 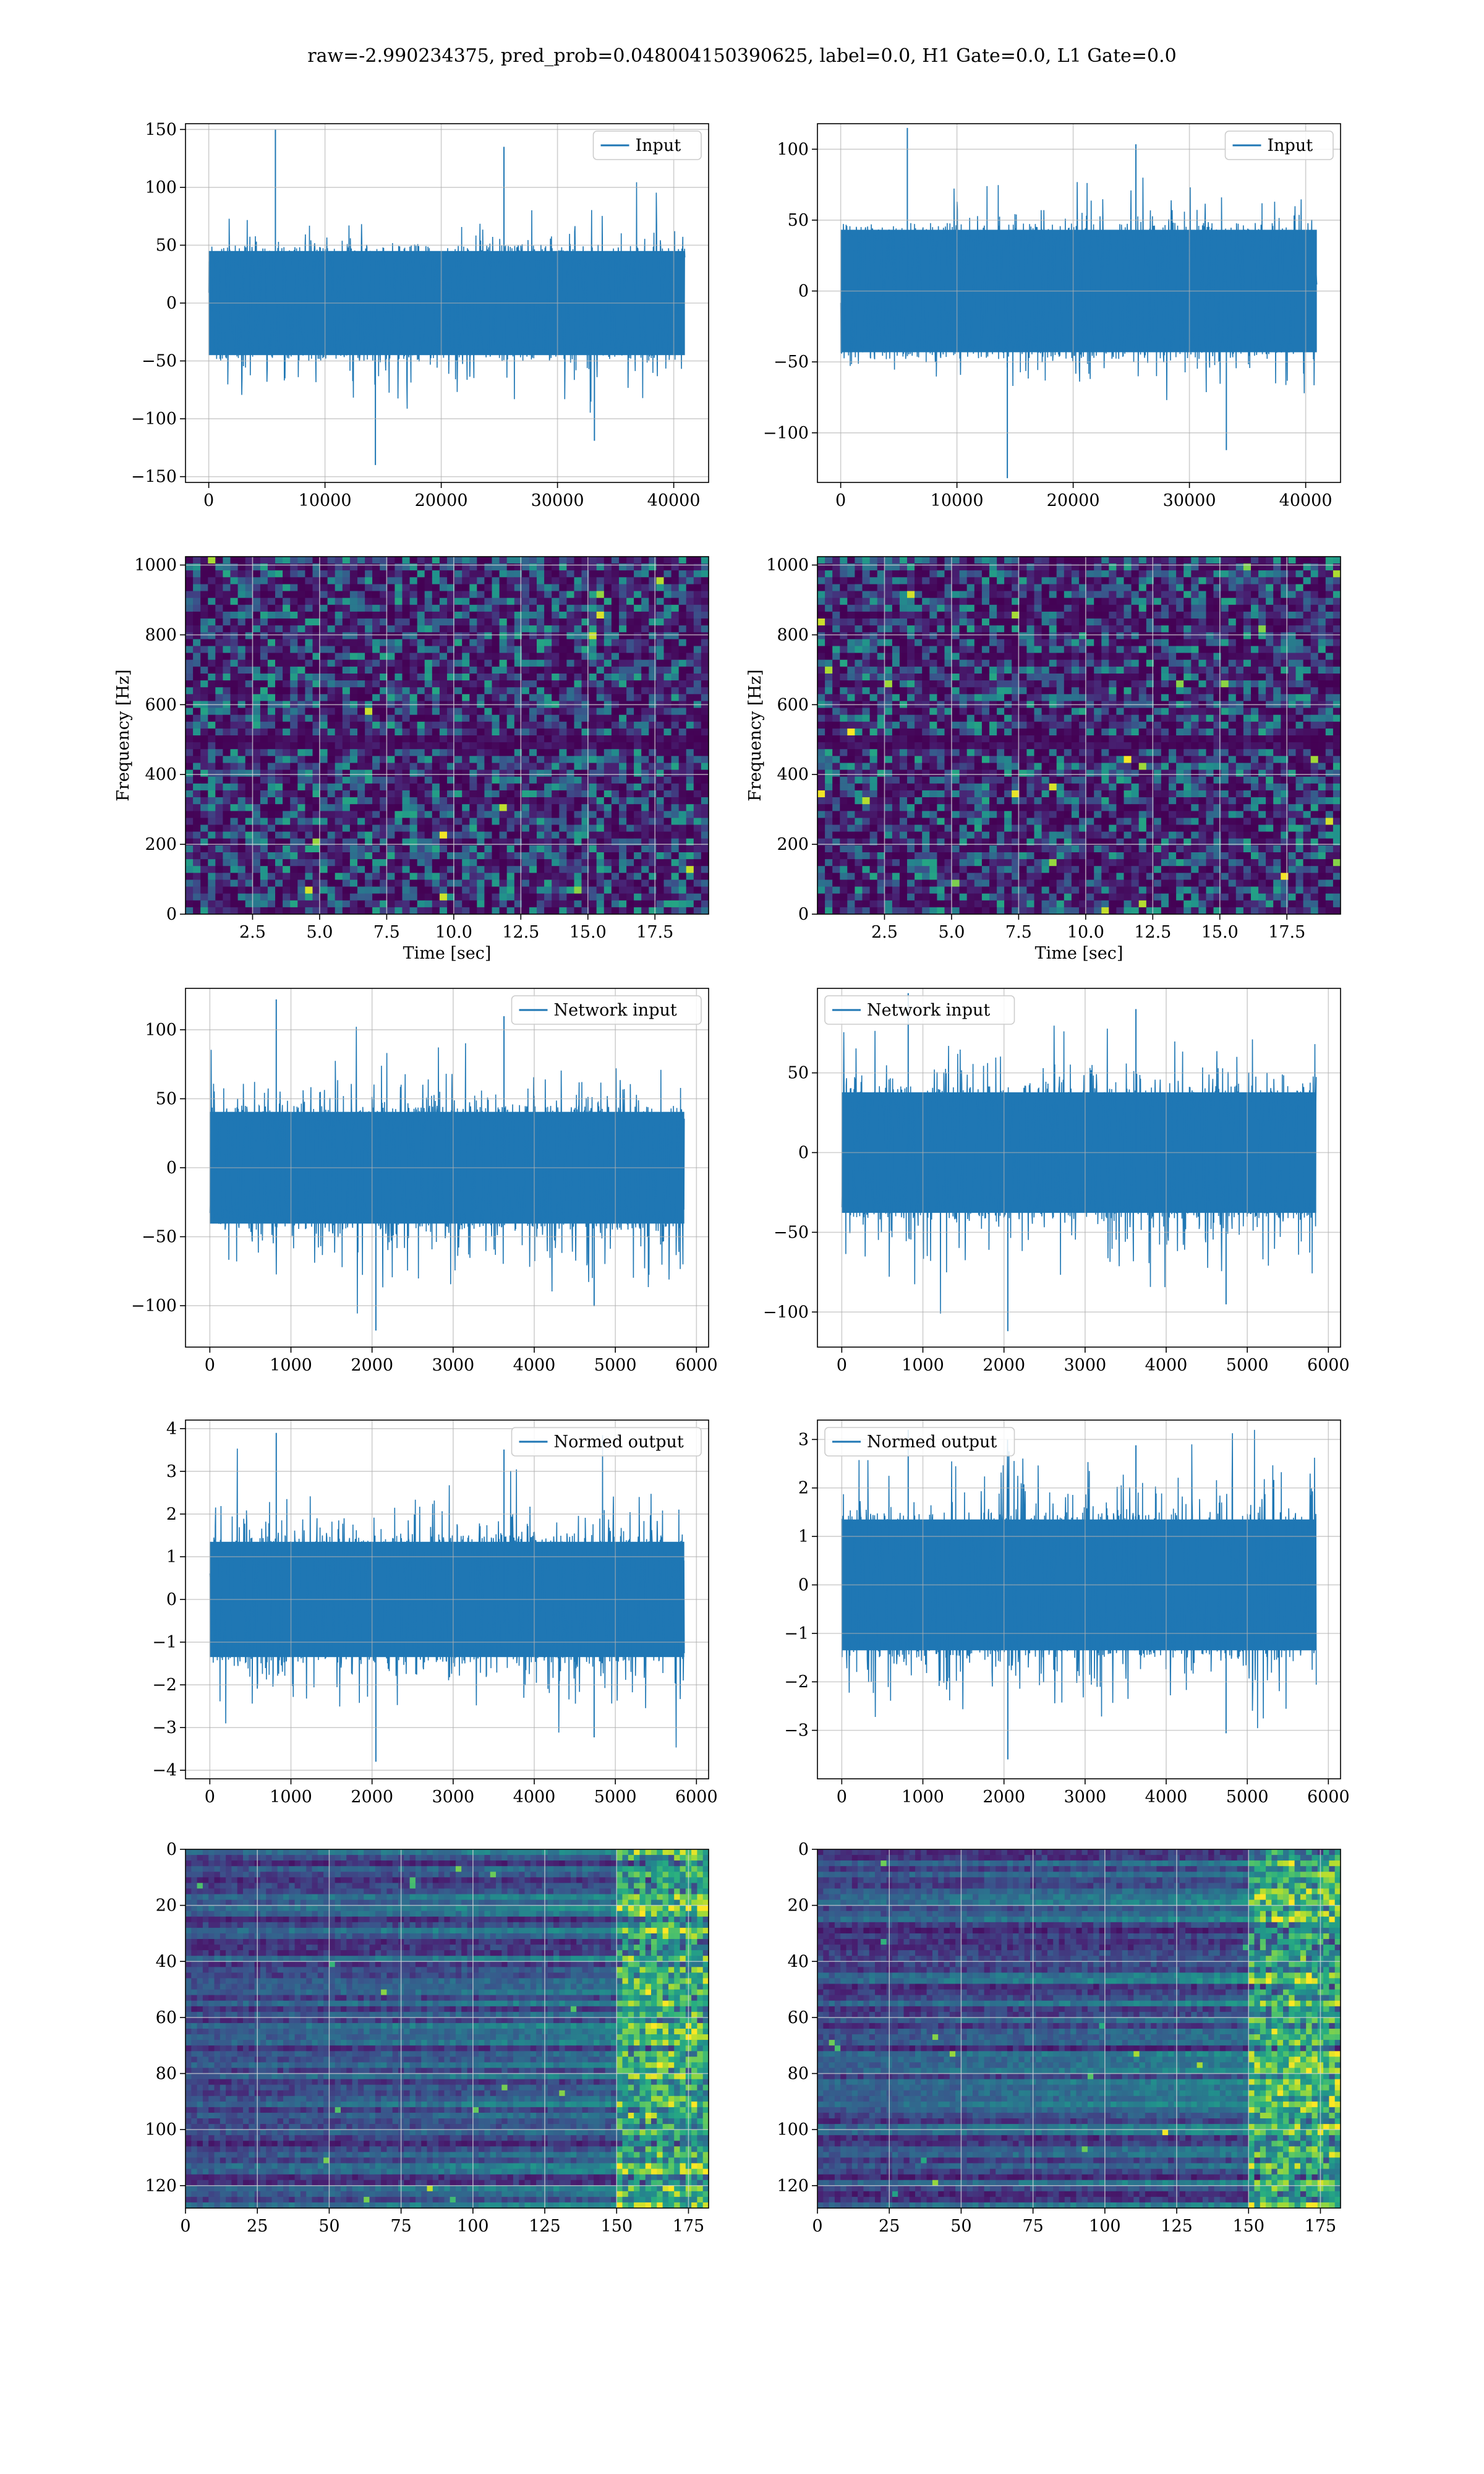 I want to click on l1-input-ytick-label: −100, so click(x=786, y=433).